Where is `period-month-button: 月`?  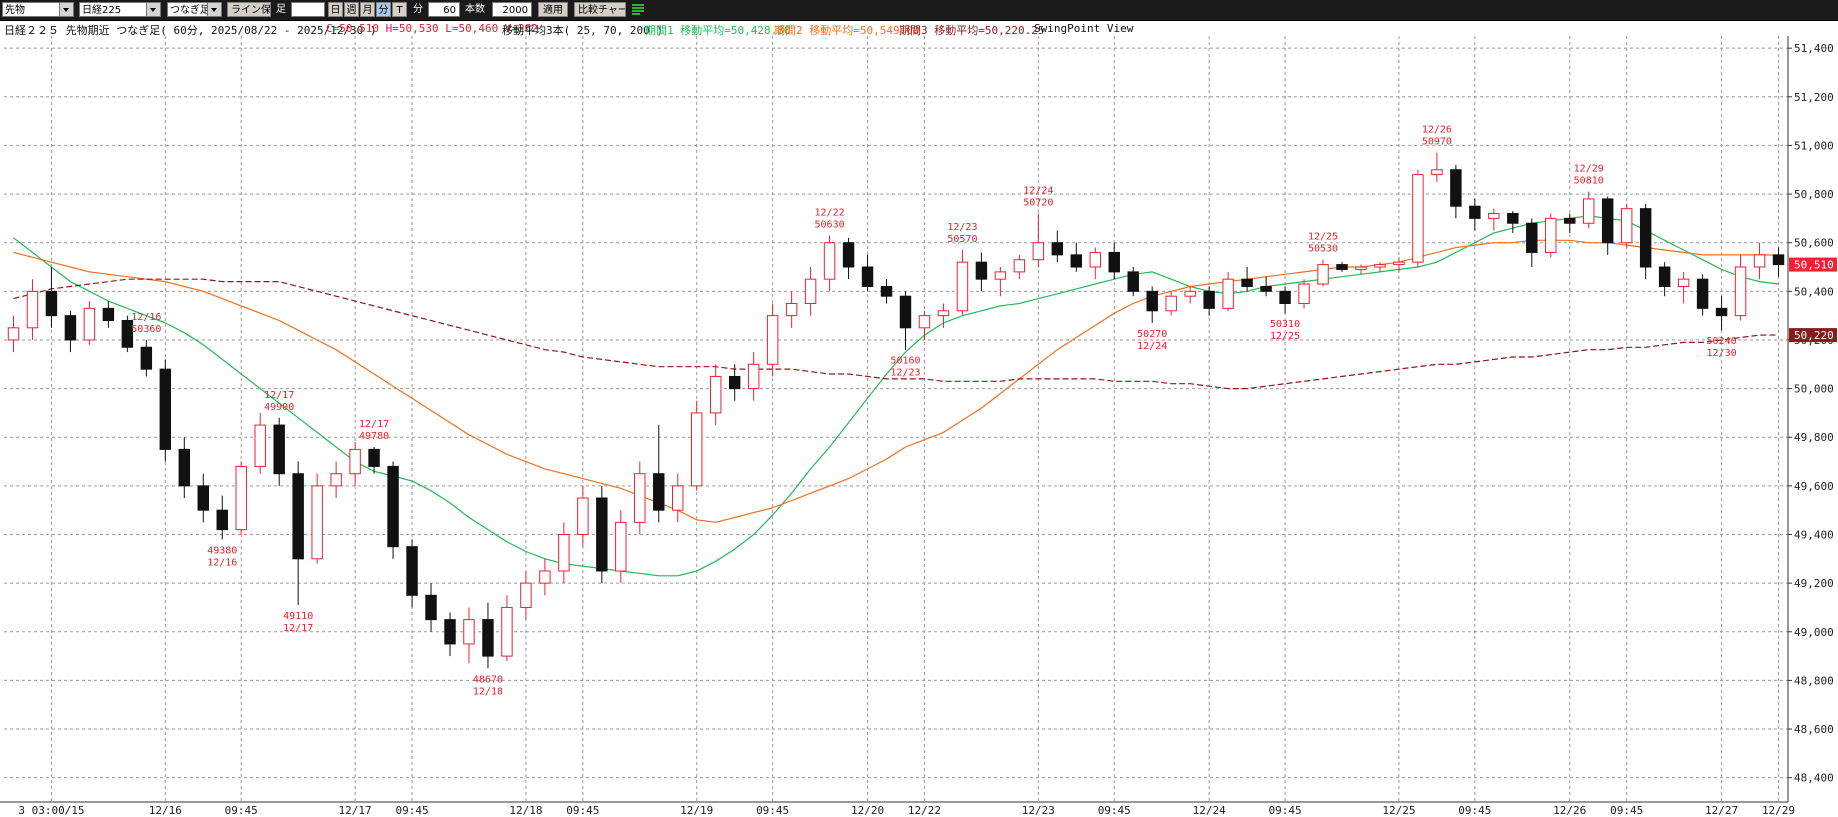 period-month-button: 月 is located at coordinates (367, 9).